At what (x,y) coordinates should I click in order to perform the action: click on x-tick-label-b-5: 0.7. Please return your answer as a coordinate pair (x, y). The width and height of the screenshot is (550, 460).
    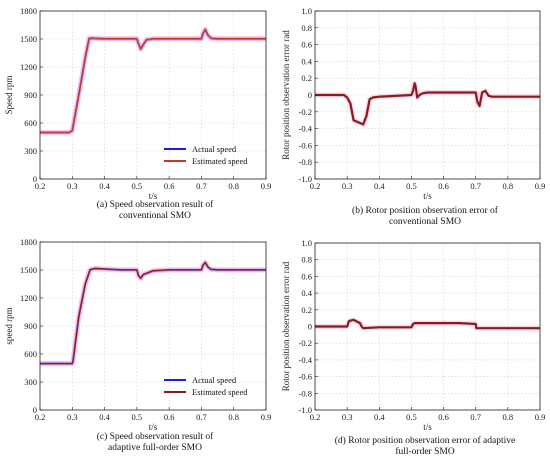
    Looking at the image, I should click on (475, 186).